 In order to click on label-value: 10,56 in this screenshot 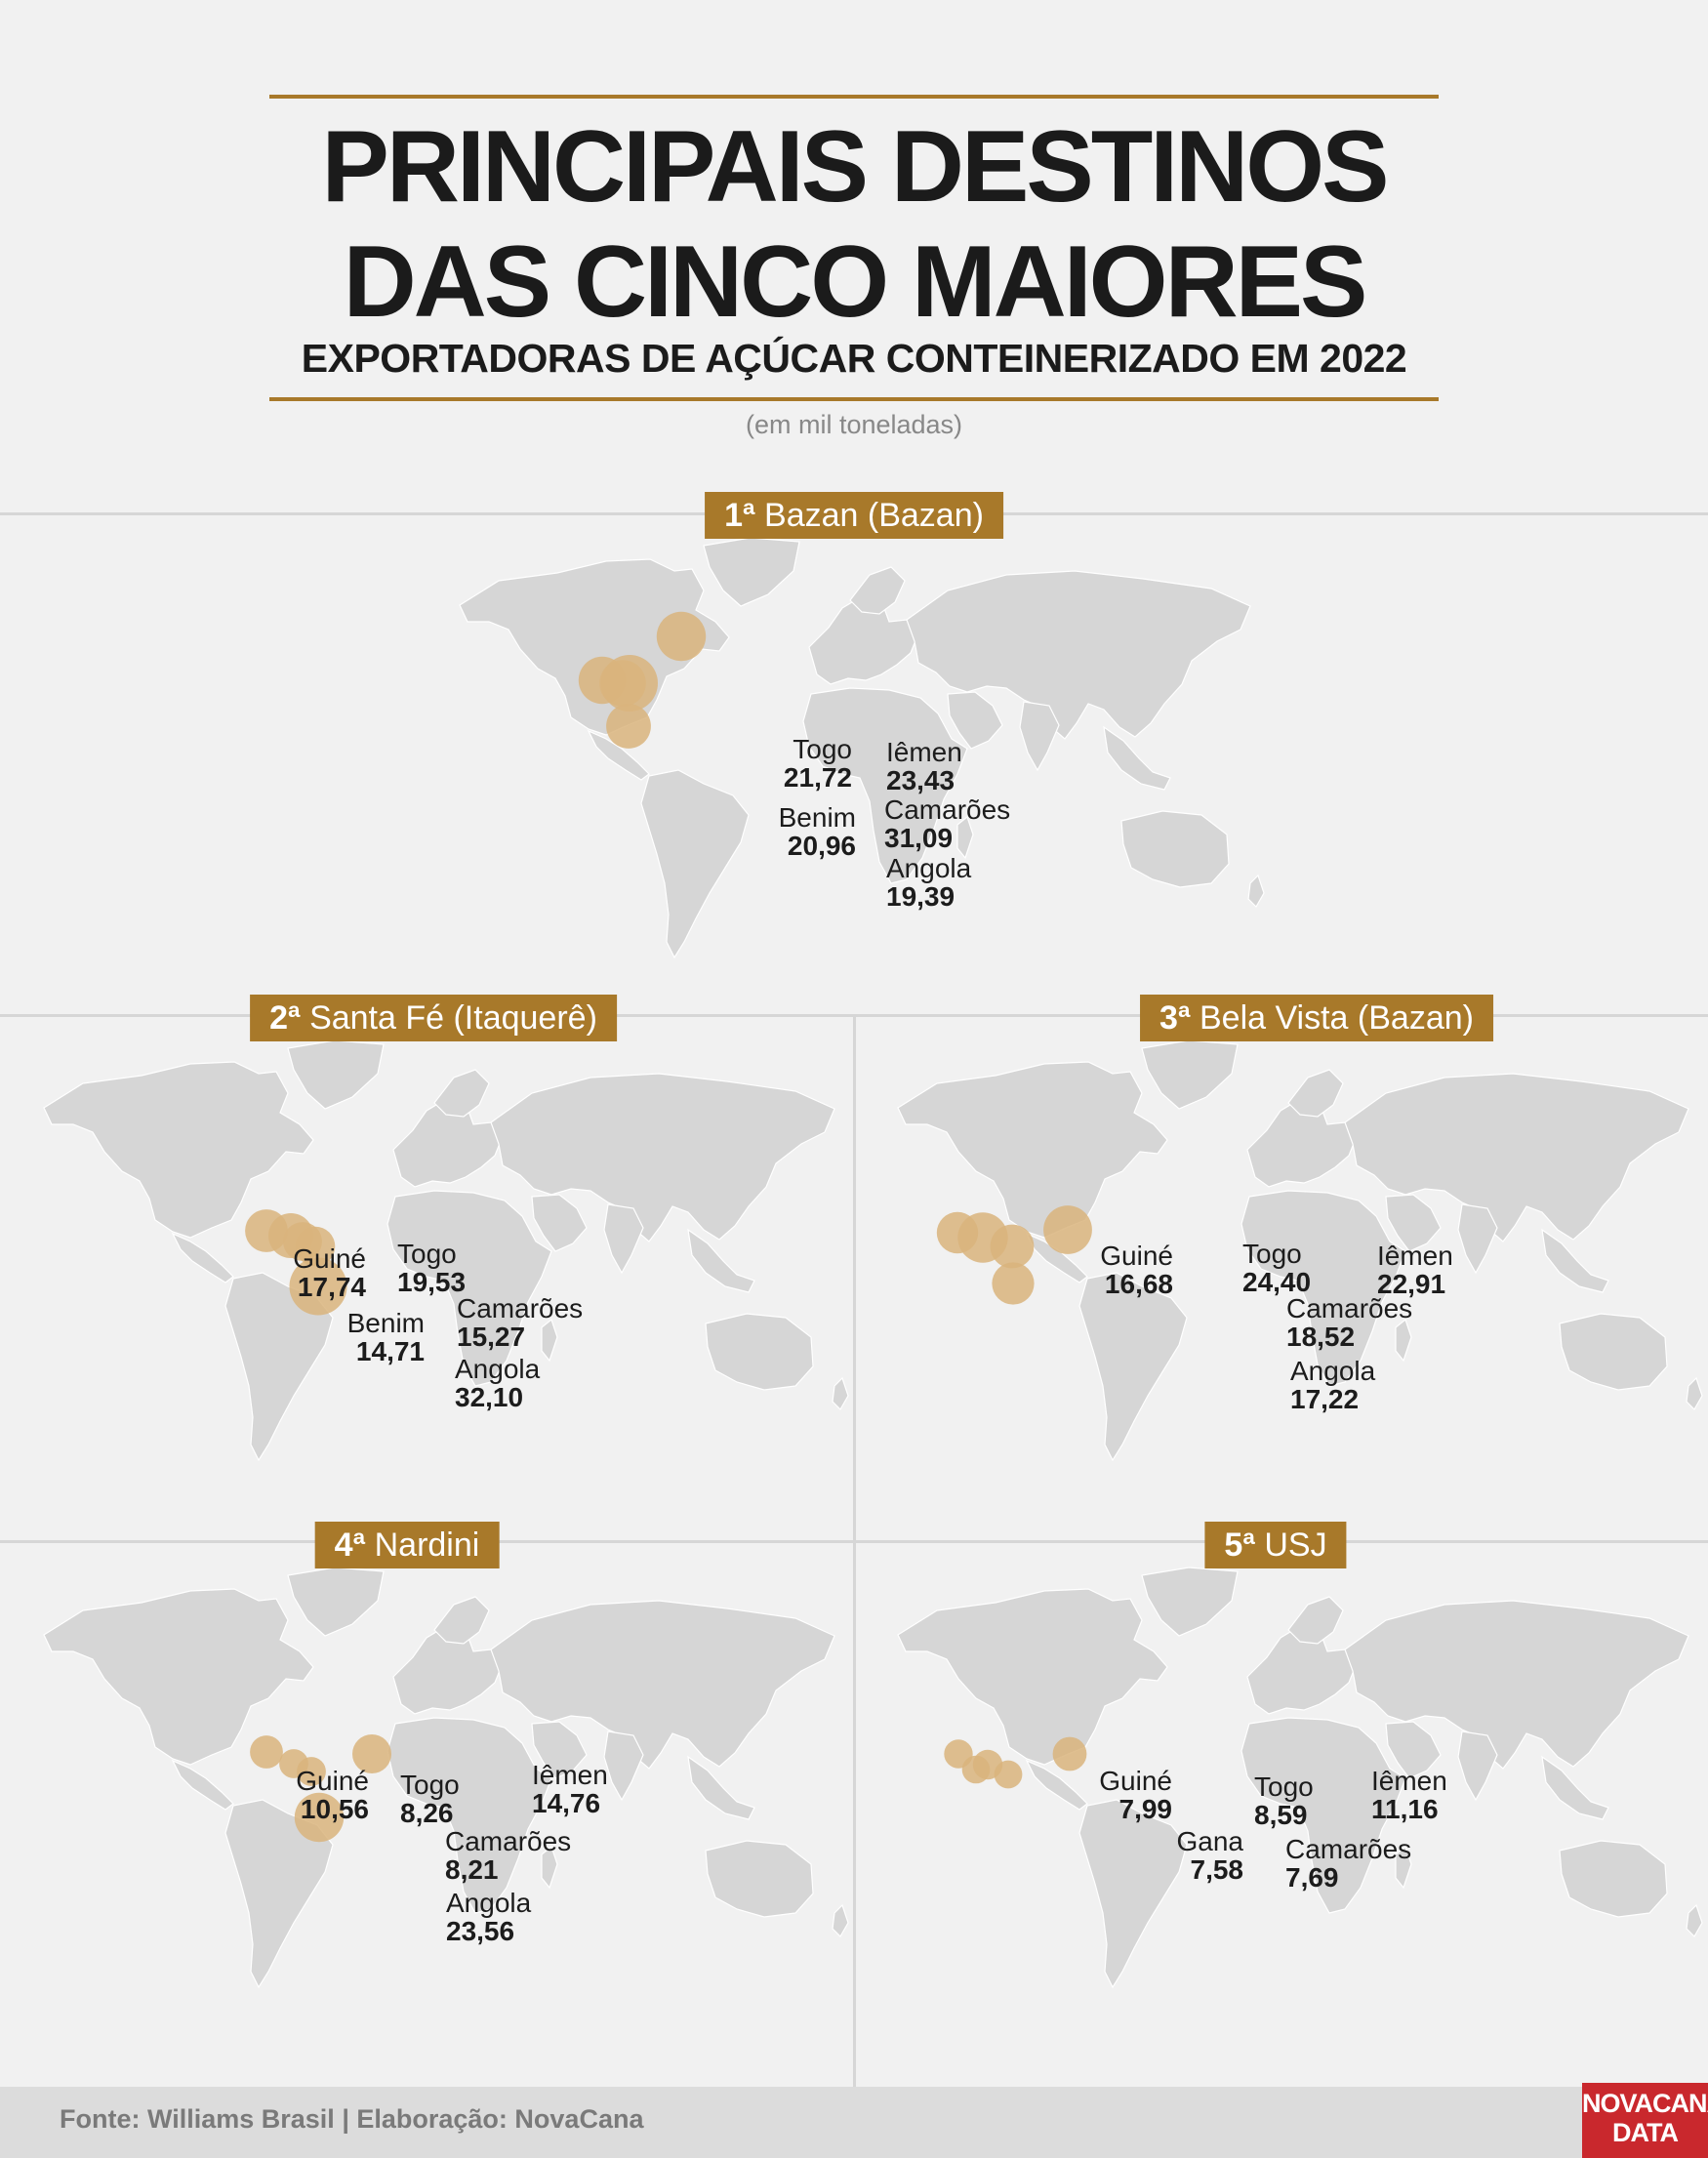, I will do `click(334, 1809)`.